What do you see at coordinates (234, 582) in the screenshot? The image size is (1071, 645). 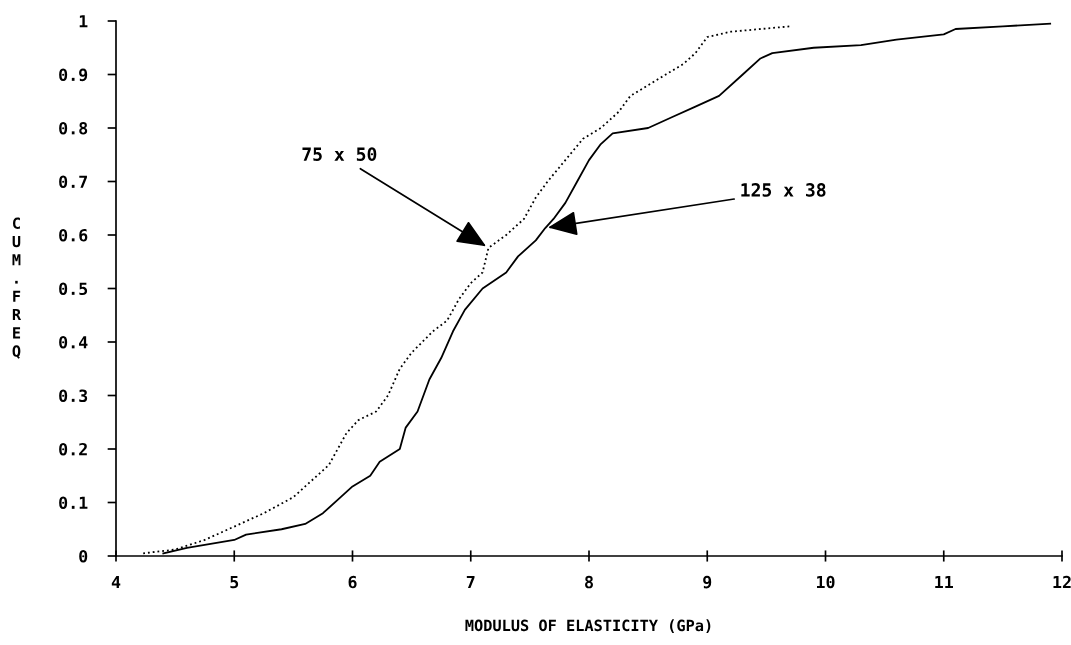 I see `x-tick-label: 5` at bounding box center [234, 582].